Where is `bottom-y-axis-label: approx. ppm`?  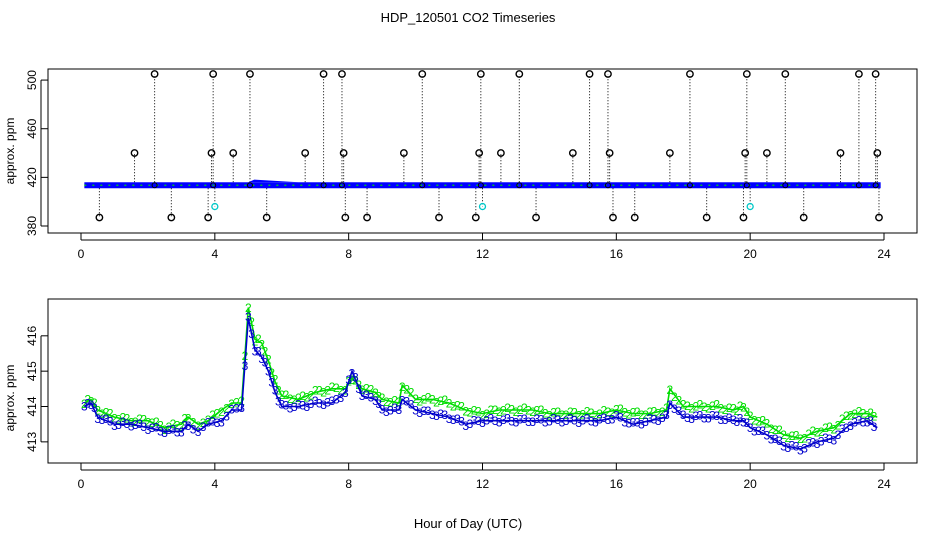 bottom-y-axis-label: approx. ppm is located at coordinates (10, 398).